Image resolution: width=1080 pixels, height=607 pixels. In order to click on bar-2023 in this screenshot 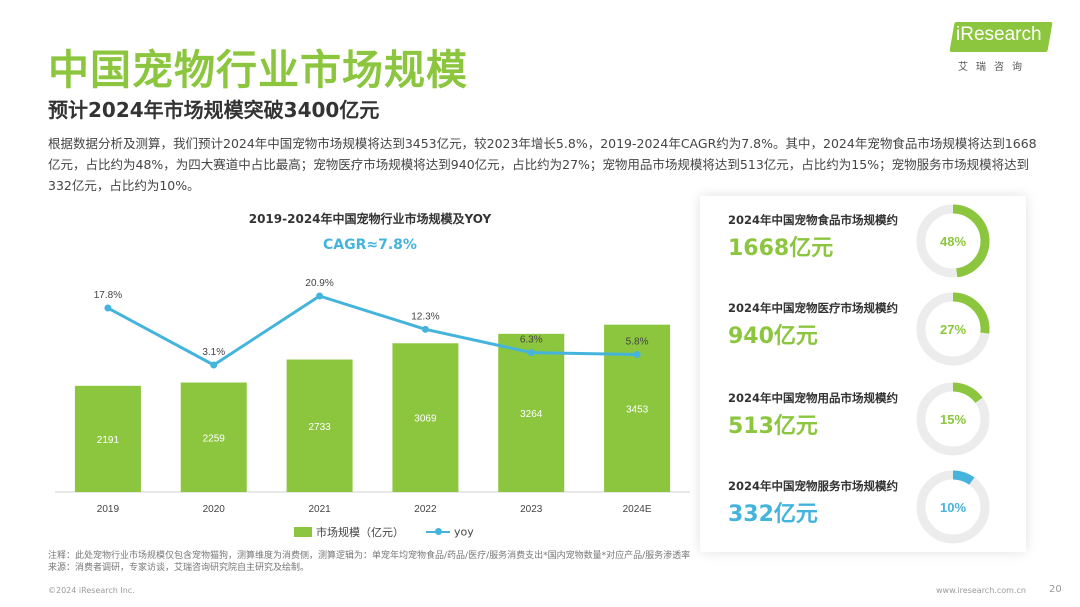, I will do `click(531, 412)`.